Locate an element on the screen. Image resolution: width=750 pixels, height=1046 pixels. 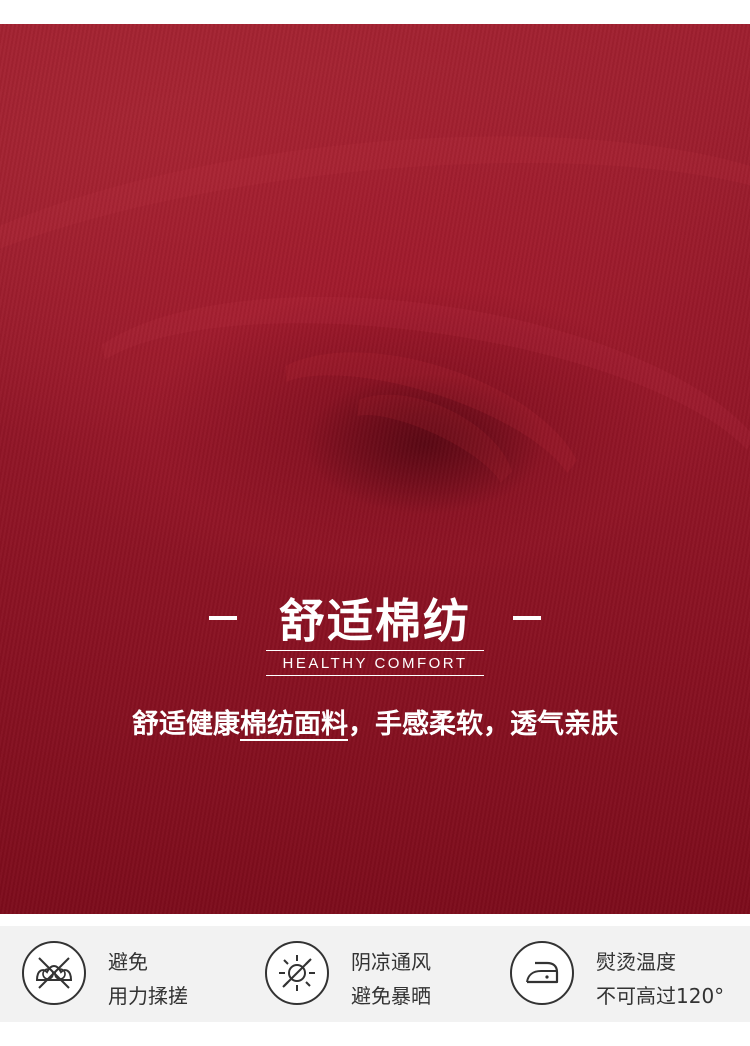
iron-icon is located at coordinates (542, 973).